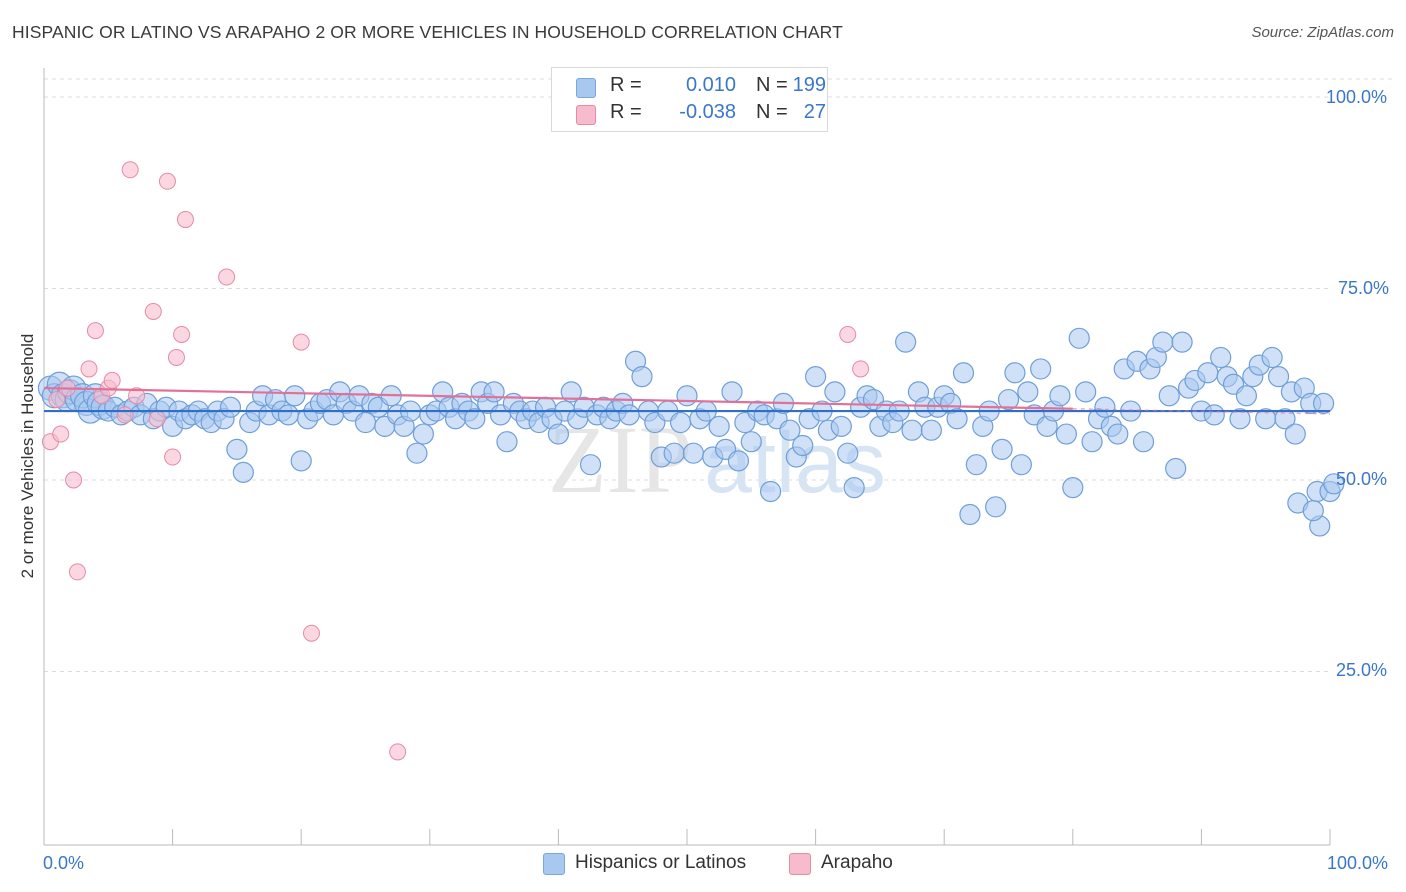 The width and height of the screenshot is (1406, 892). Describe the element at coordinates (1322, 32) in the screenshot. I see `source-label: Source: ZipAtlas.com` at that location.